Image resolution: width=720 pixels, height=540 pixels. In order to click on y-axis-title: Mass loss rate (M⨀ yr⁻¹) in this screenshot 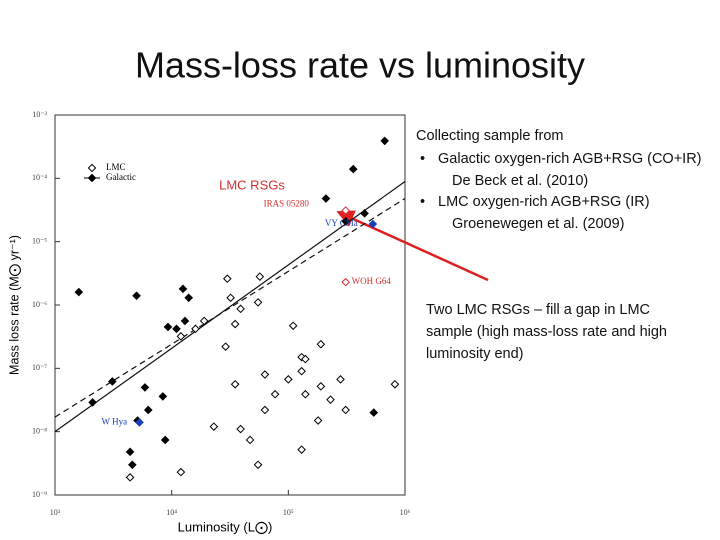, I will do `click(14, 305)`.